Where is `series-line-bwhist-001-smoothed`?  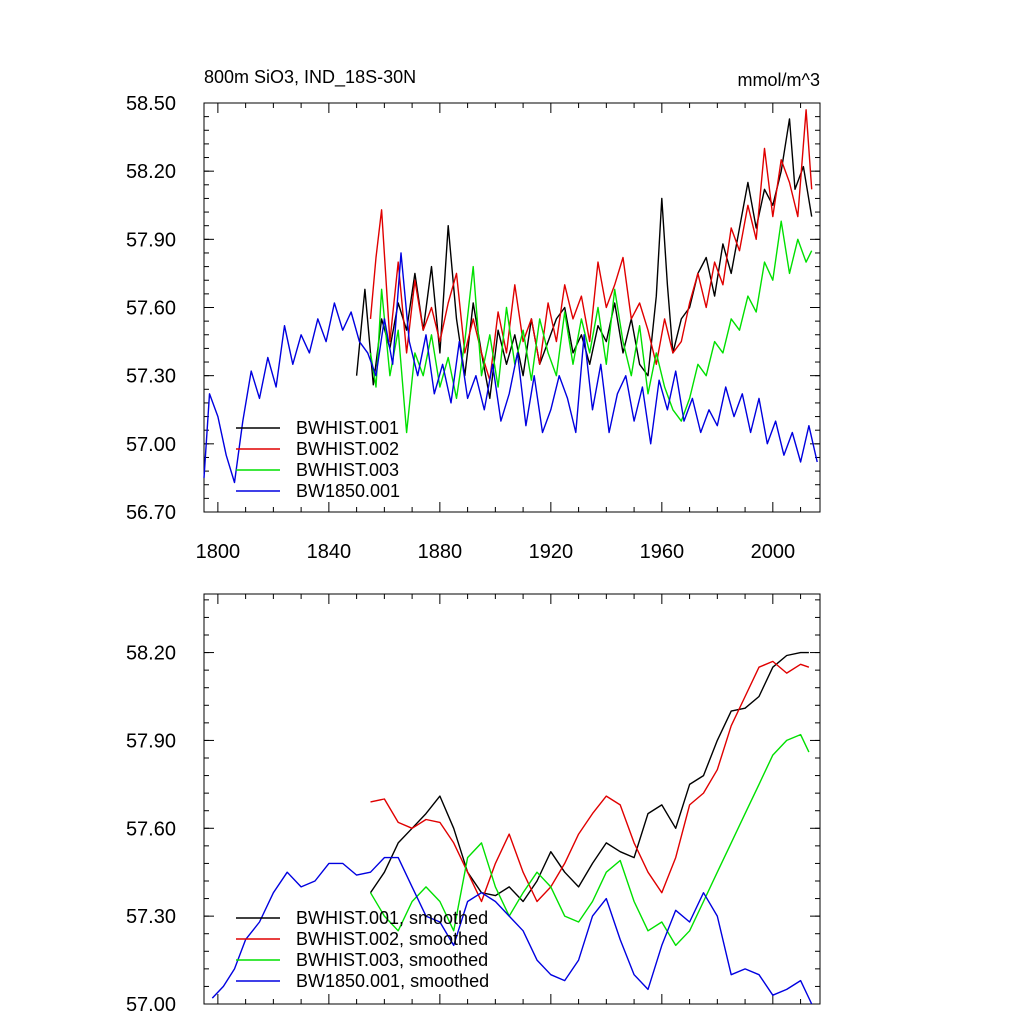 series-line-bwhist-001-smoothed is located at coordinates (589, 777).